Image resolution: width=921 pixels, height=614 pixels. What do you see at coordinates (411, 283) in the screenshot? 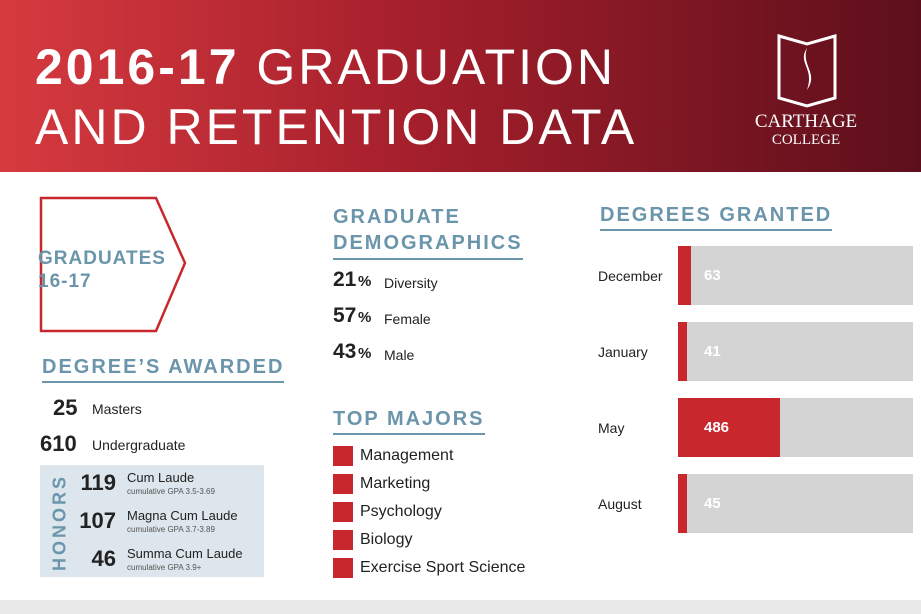
I see `label: Diversity` at bounding box center [411, 283].